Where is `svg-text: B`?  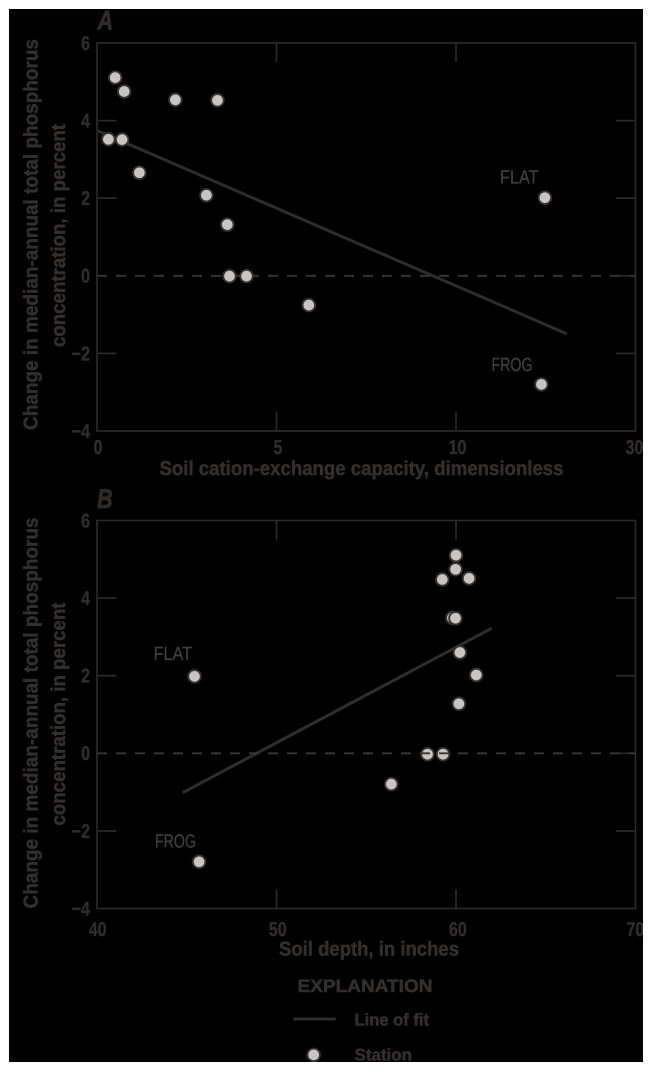 svg-text: B is located at coordinates (105, 499).